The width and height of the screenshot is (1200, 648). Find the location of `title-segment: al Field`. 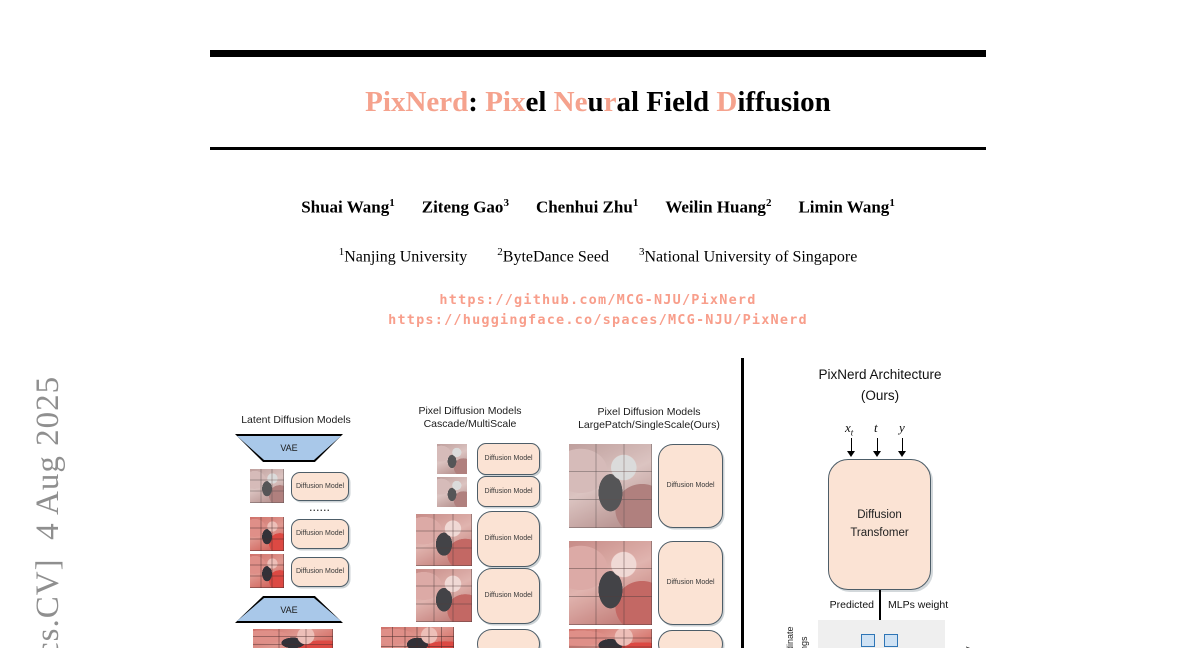

title-segment: al Field is located at coordinates (666, 102).